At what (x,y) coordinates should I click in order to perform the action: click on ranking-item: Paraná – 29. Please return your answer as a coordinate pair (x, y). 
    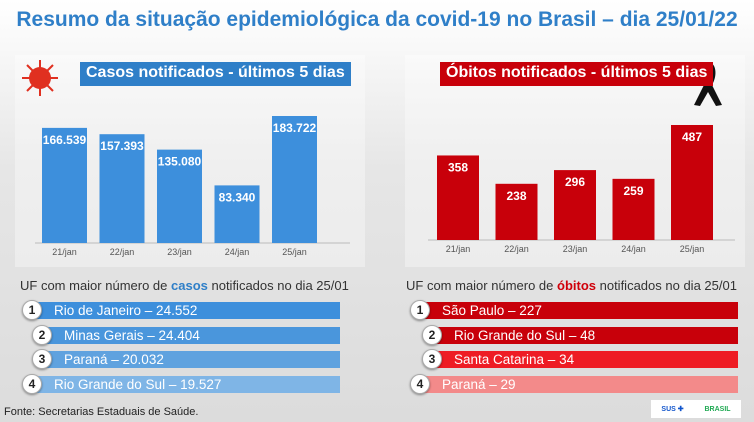
    Looking at the image, I should click on (579, 384).